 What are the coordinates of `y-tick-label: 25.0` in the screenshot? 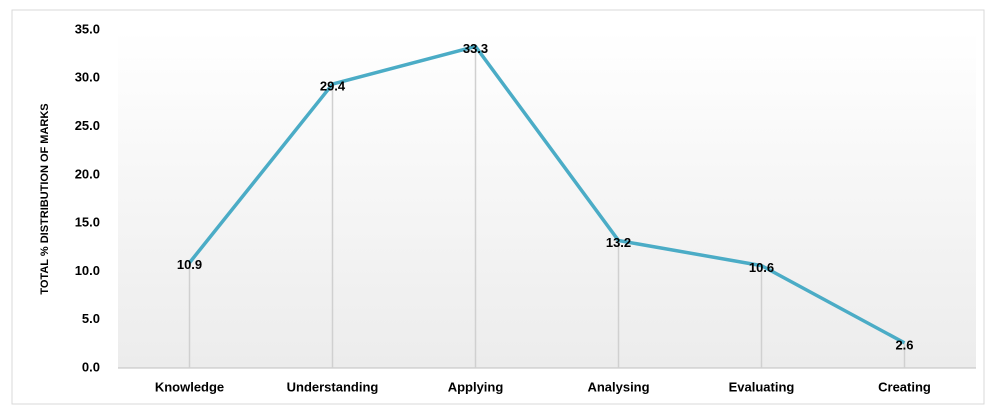 It's located at (87, 125).